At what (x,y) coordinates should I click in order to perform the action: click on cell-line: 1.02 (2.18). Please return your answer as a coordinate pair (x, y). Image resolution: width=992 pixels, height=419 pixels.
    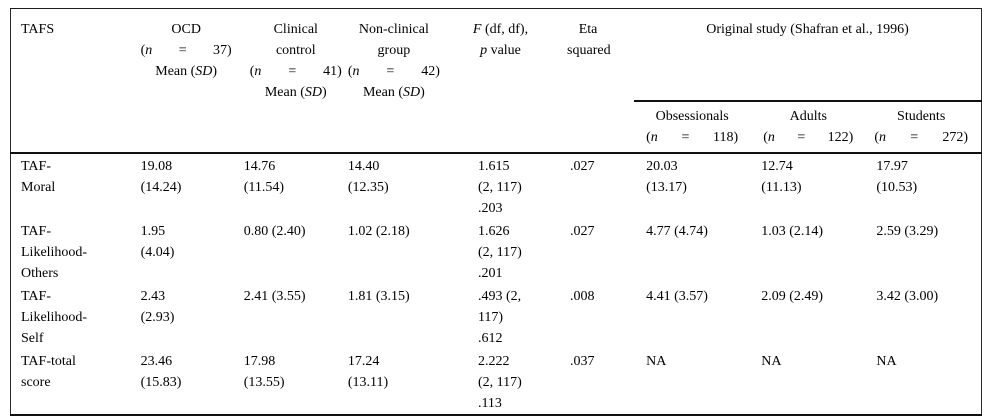
    Looking at the image, I should click on (378, 231).